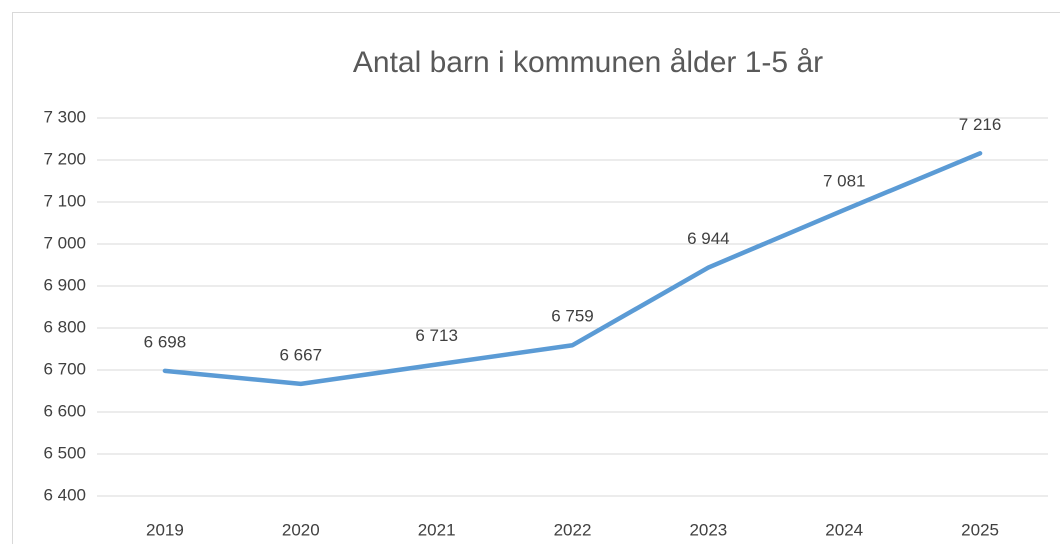  I want to click on y-tick-label: 7 300, so click(64, 116).